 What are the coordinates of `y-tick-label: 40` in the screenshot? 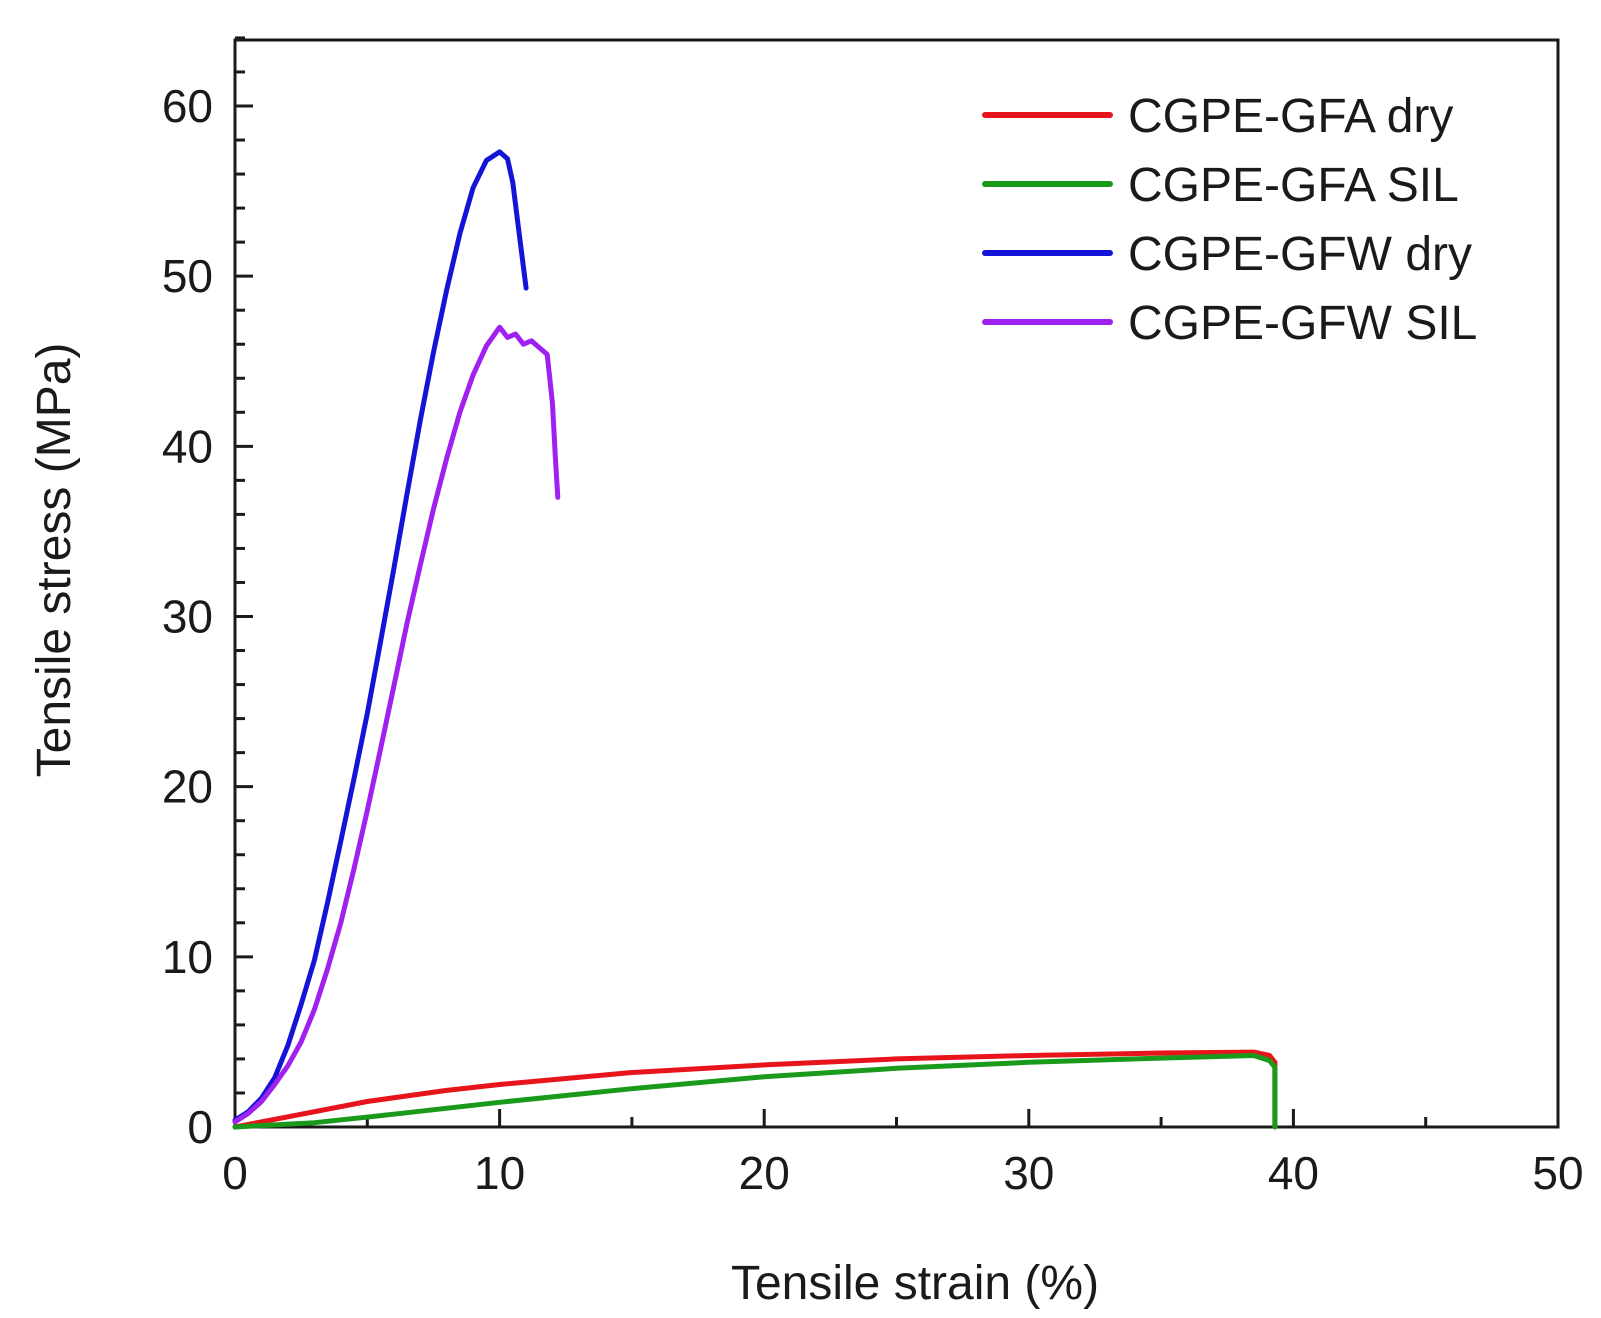 It's located at (187, 446).